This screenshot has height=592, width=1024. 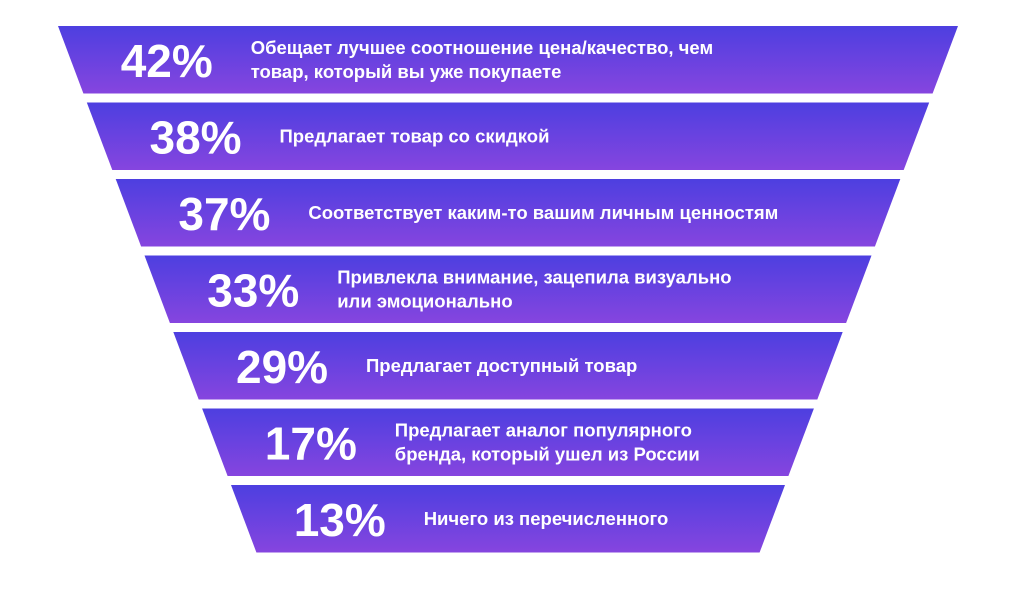 What do you see at coordinates (167, 61) in the screenshot?
I see `funnel-value-1: 42%` at bounding box center [167, 61].